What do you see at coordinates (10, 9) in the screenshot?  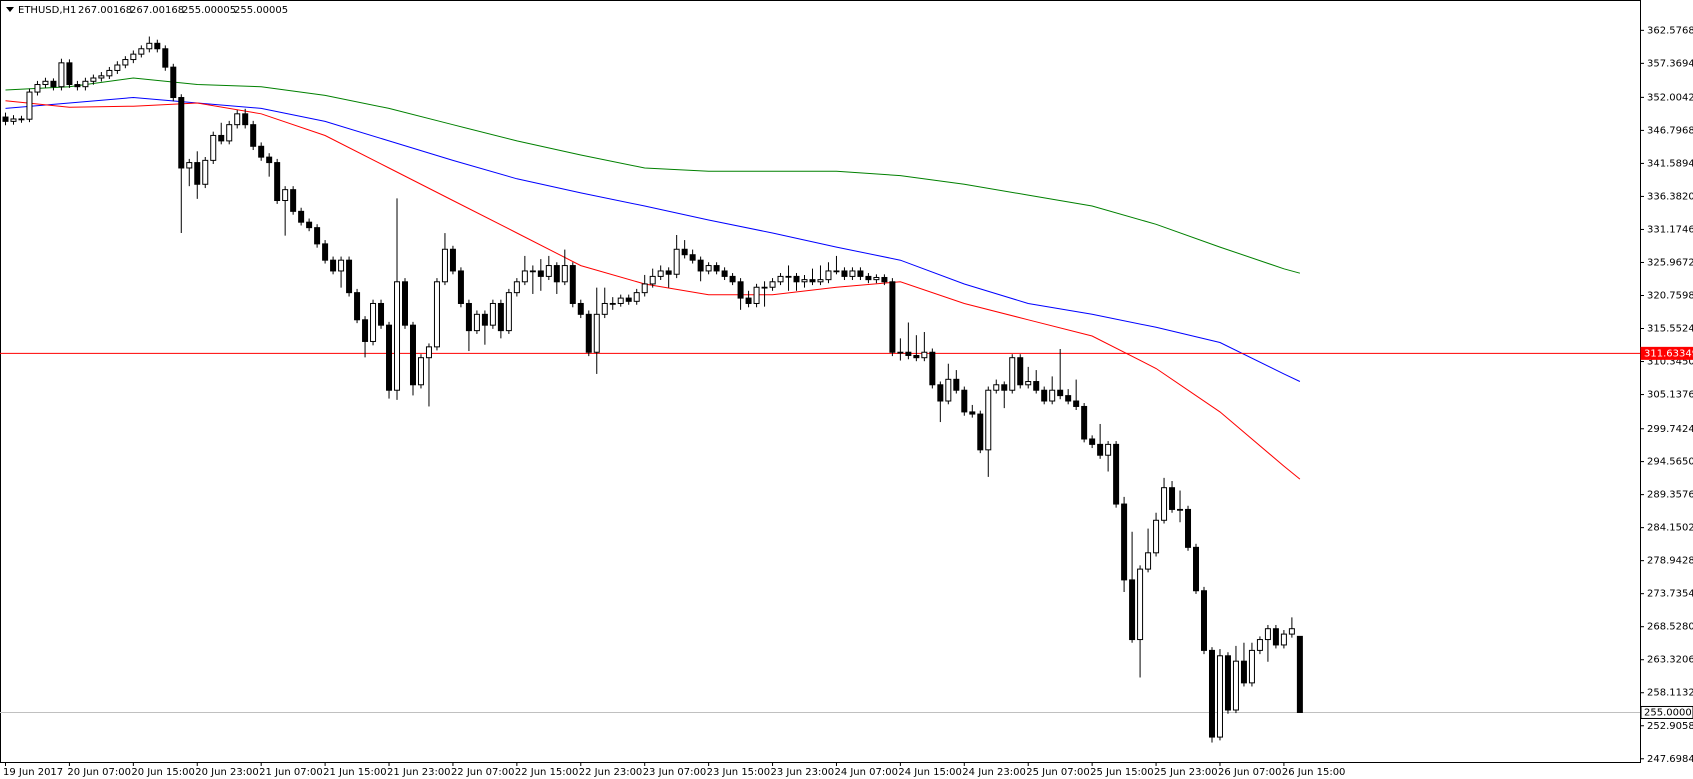 I see `menu-triangle` at bounding box center [10, 9].